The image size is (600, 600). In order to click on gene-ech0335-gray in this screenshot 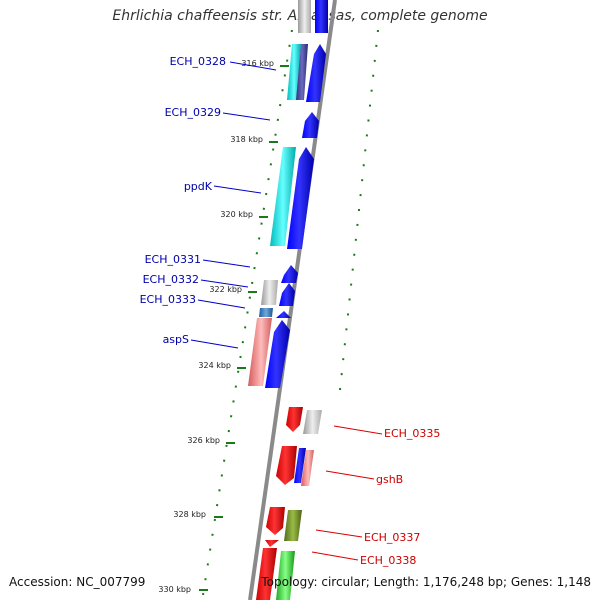, I will do `click(312, 422)`.